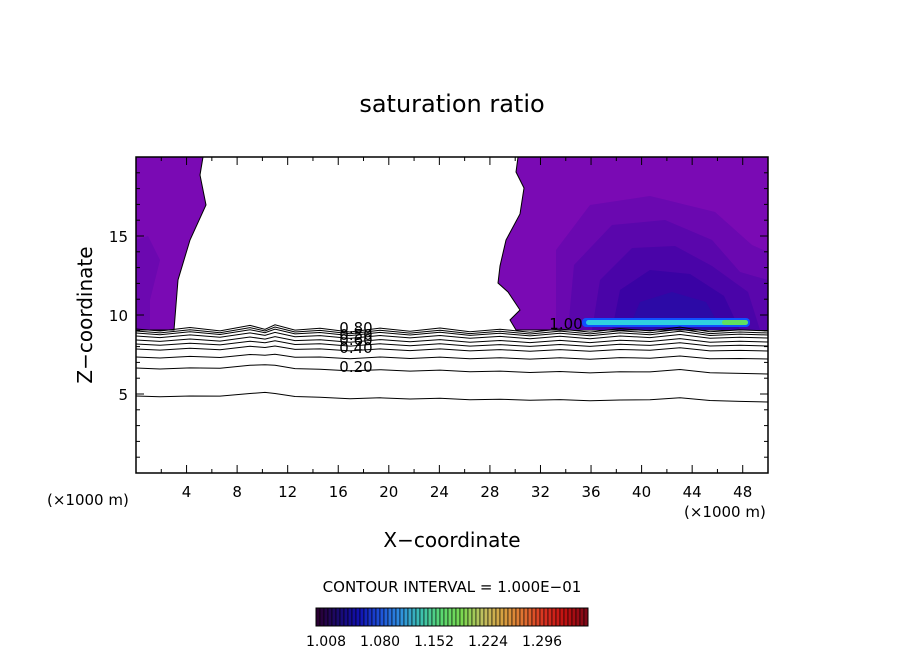  I want to click on contour-labels: 0.200.400.500.600.80 1.00, so click(460, 345).